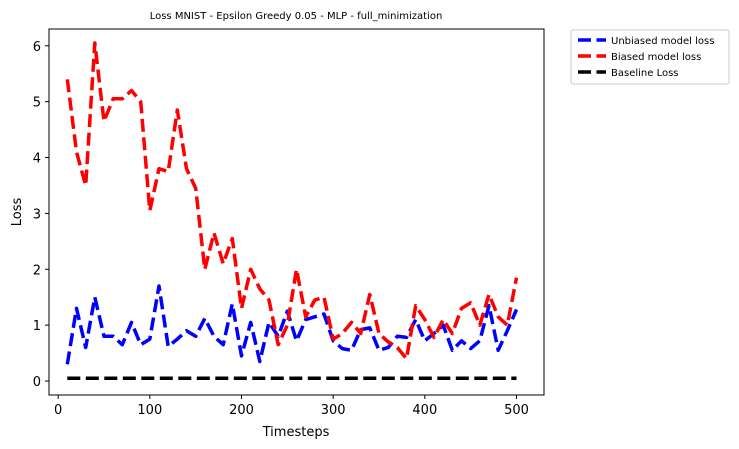 The height and width of the screenshot is (449, 739). What do you see at coordinates (424, 410) in the screenshot?
I see `x-tick-label: 400` at bounding box center [424, 410].